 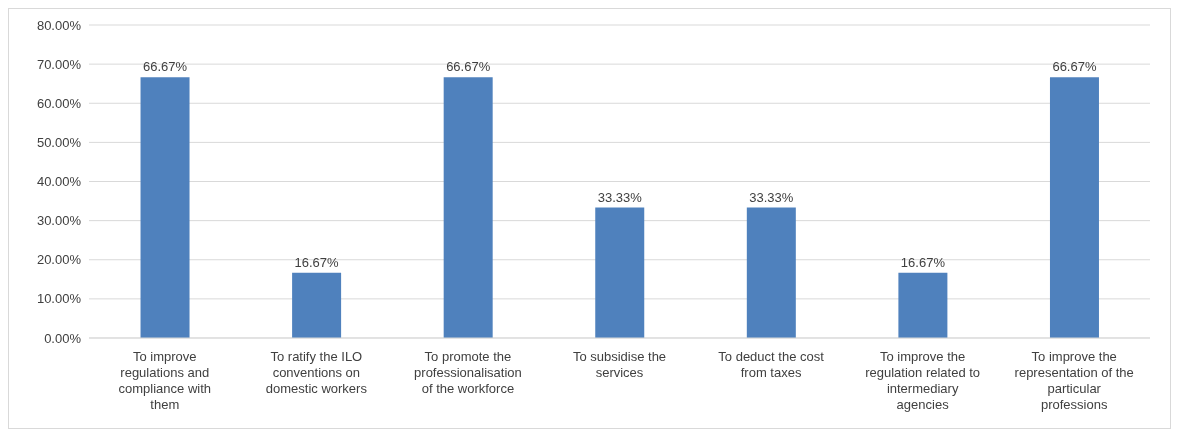 What do you see at coordinates (316, 373) in the screenshot?
I see `x-tick-label: To ratify the ILO conventions on domestic workers` at bounding box center [316, 373].